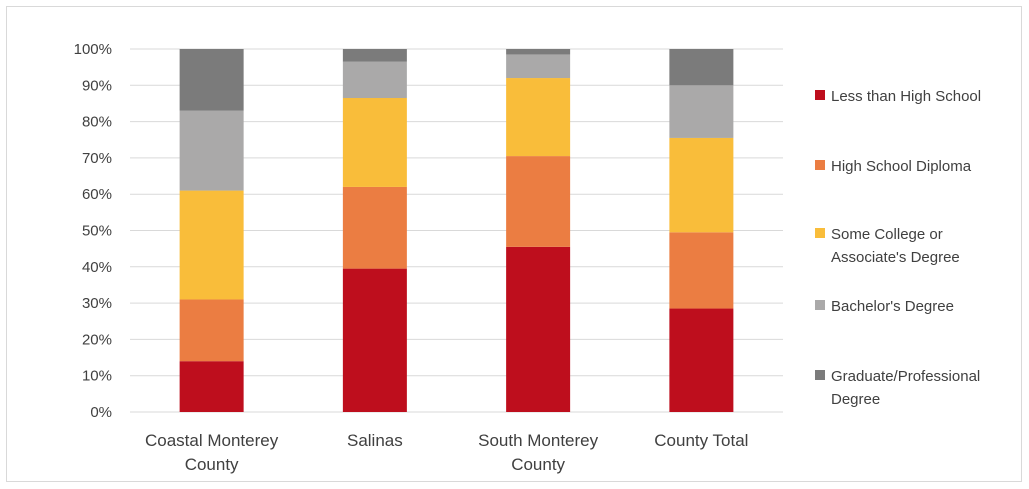  I want to click on y-tick-label: 30%, so click(97, 303).